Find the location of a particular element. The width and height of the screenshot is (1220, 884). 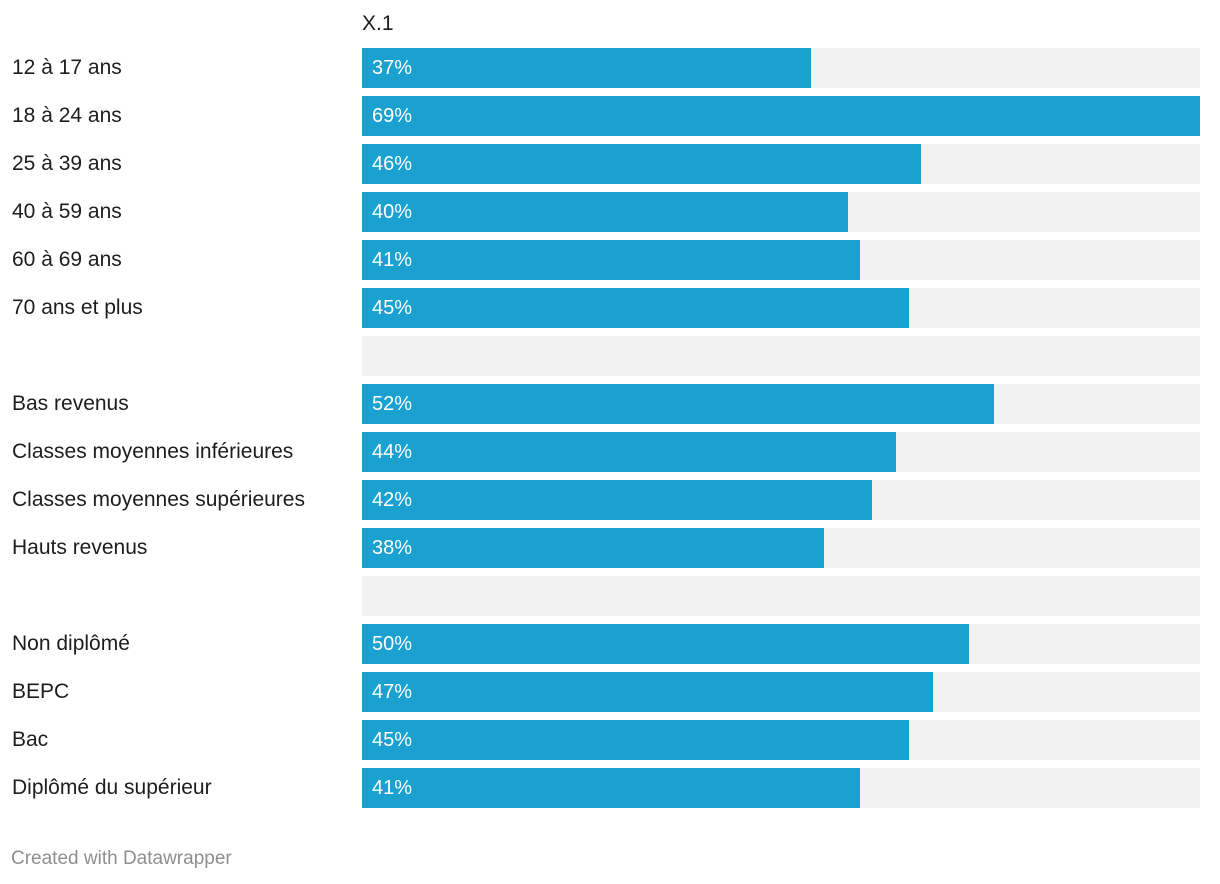

bar-value-label: 46% is located at coordinates (392, 164).